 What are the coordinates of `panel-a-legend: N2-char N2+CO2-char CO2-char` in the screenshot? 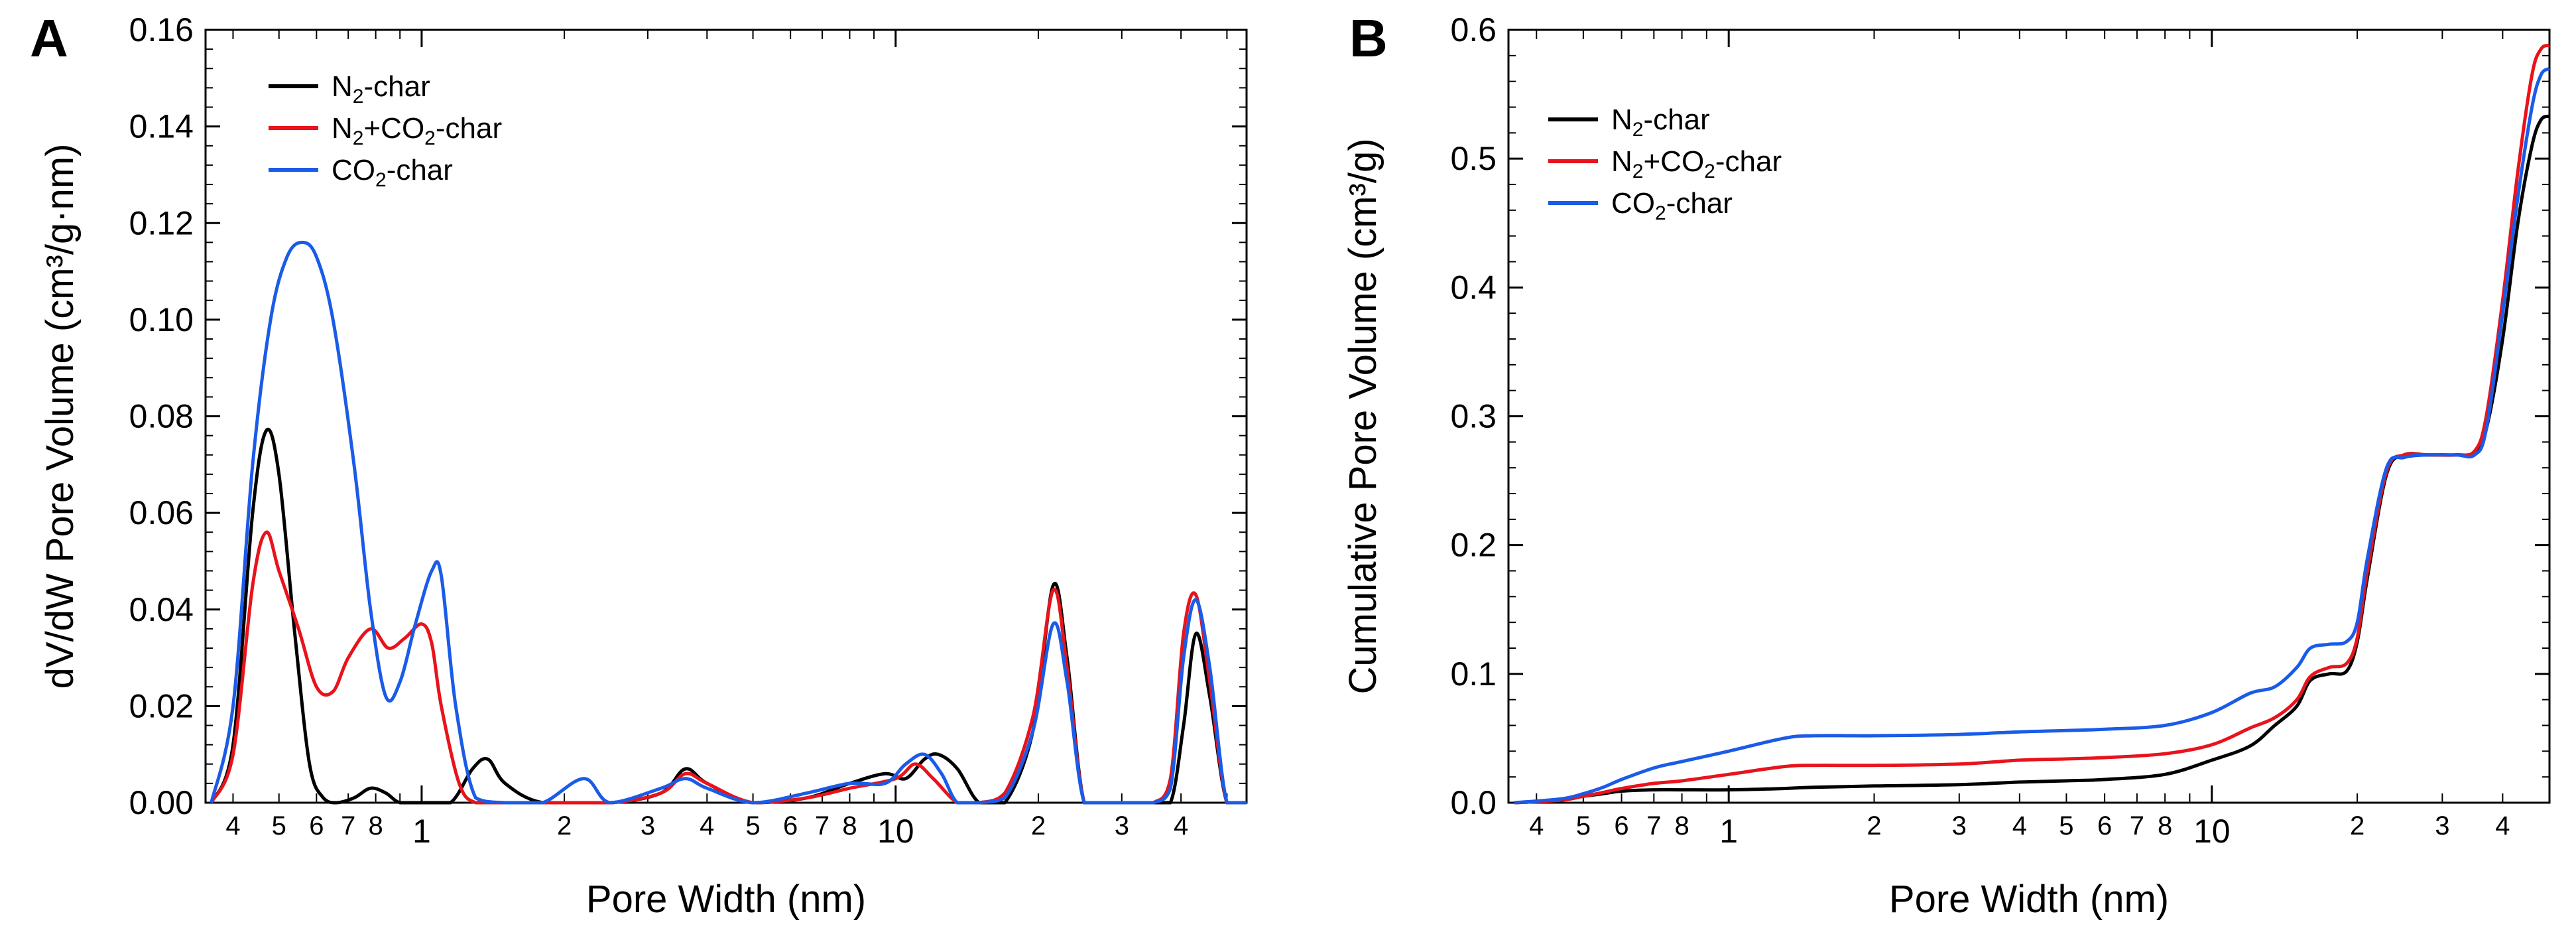 It's located at (385, 130).